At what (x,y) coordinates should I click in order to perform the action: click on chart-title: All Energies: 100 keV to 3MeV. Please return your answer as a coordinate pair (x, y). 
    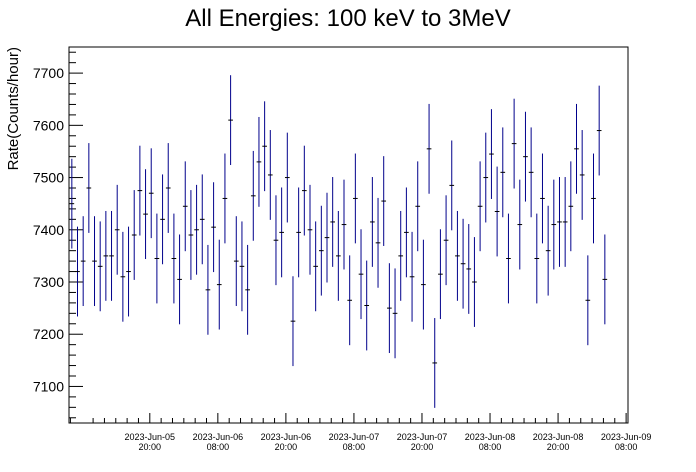
    Looking at the image, I should click on (348, 18).